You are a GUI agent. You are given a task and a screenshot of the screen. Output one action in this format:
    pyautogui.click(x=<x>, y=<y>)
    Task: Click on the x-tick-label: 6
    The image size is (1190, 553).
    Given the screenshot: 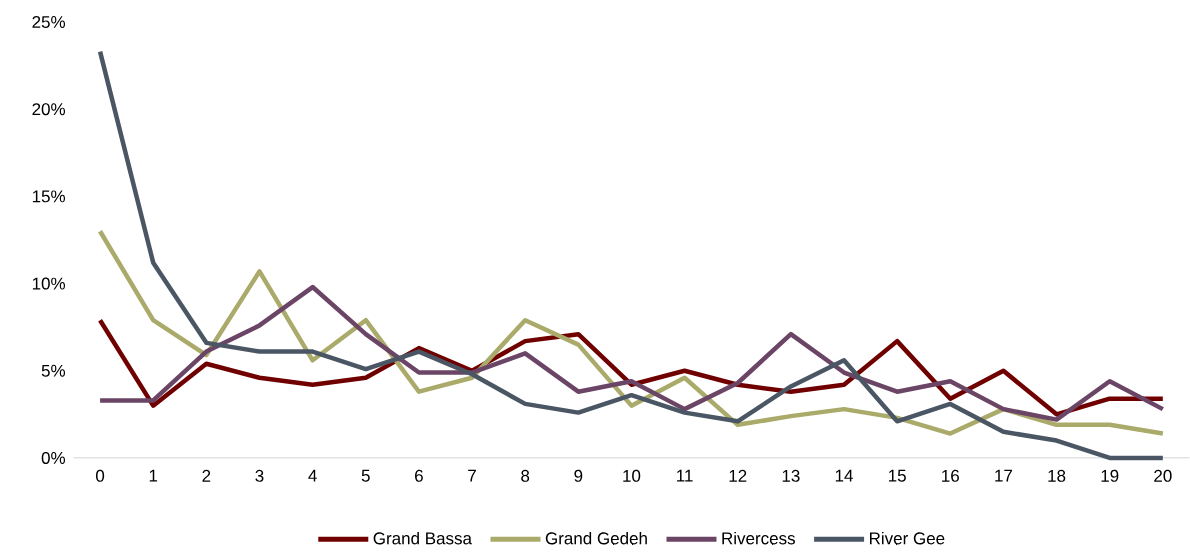 What is the action you would take?
    pyautogui.click(x=419, y=475)
    